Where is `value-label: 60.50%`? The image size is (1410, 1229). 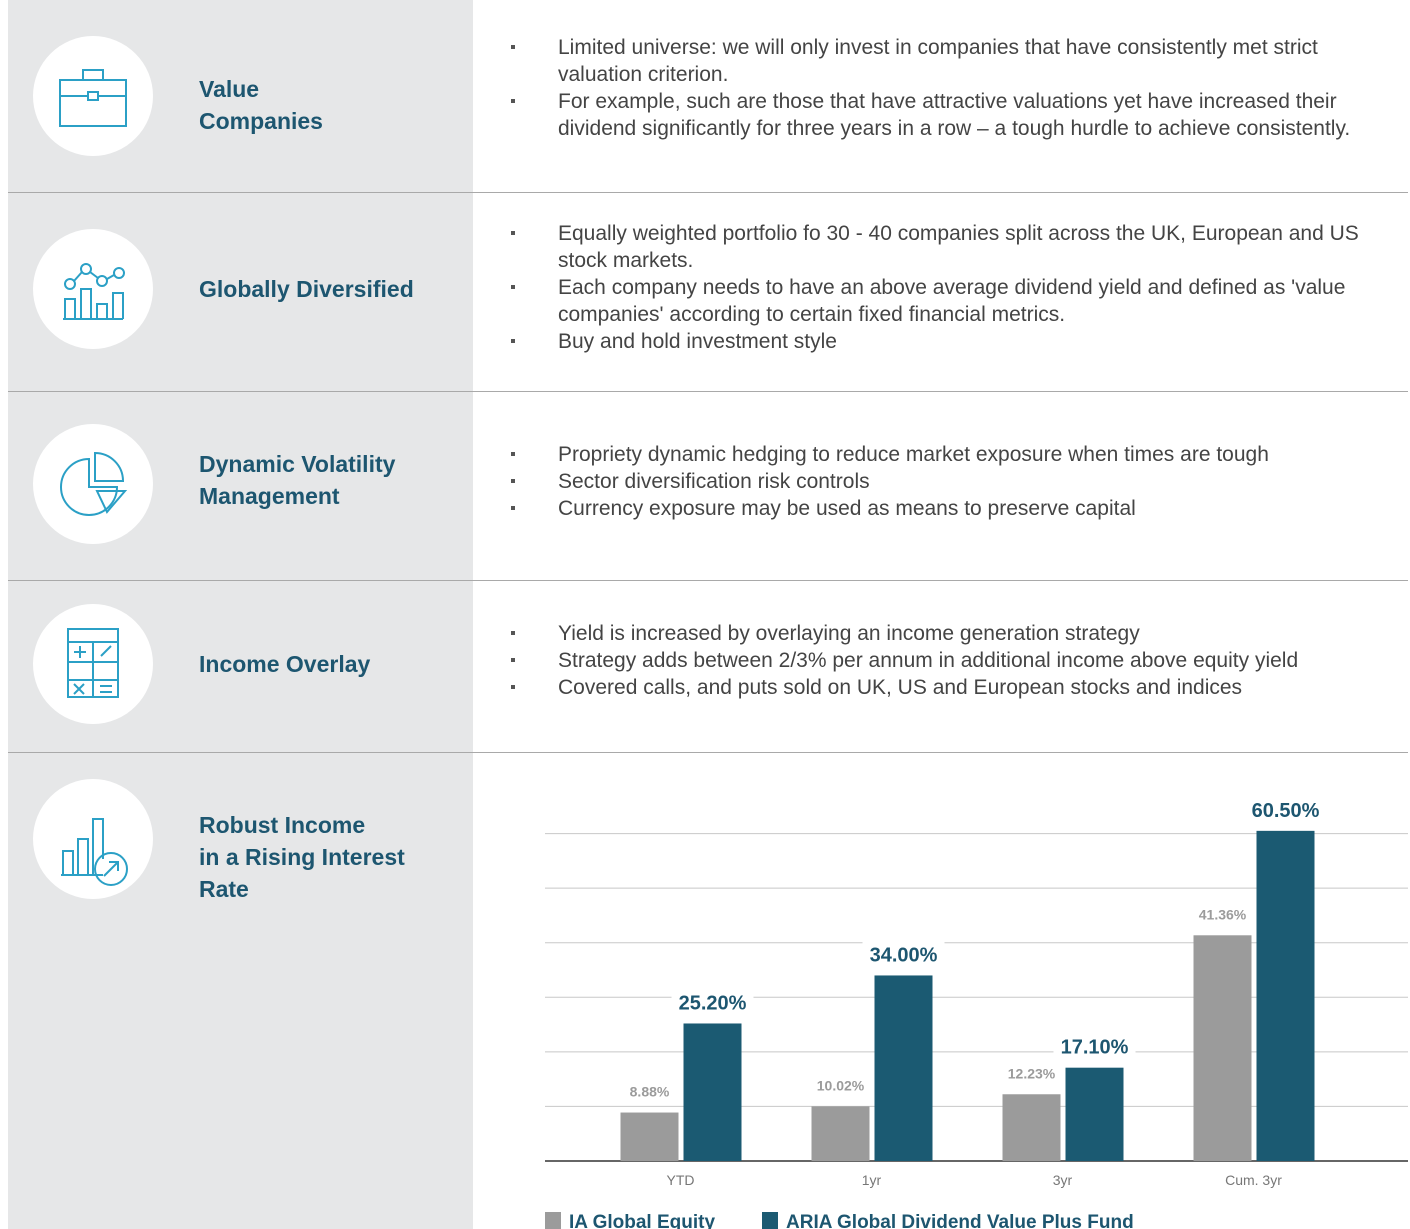 value-label: 60.50% is located at coordinates (1286, 811).